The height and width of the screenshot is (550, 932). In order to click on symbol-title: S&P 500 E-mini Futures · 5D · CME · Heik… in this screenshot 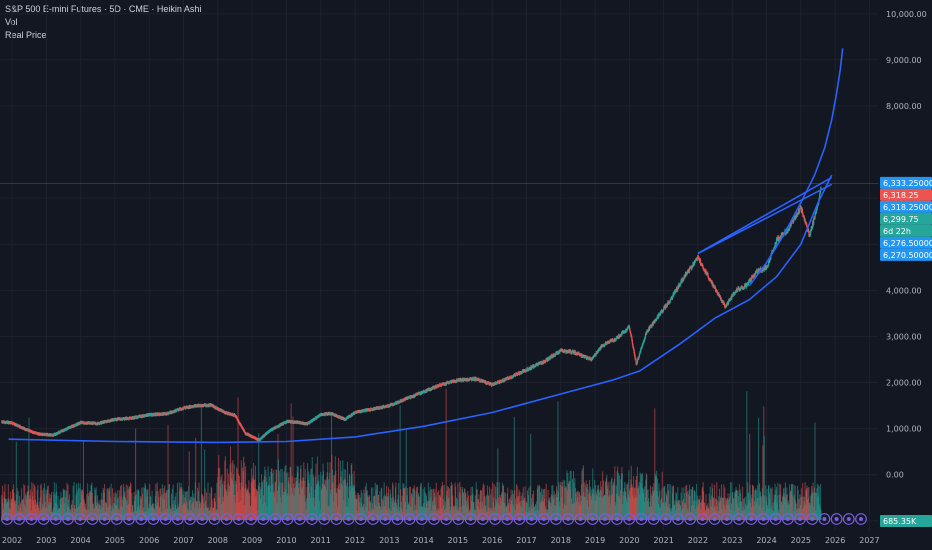, I will do `click(103, 9)`.